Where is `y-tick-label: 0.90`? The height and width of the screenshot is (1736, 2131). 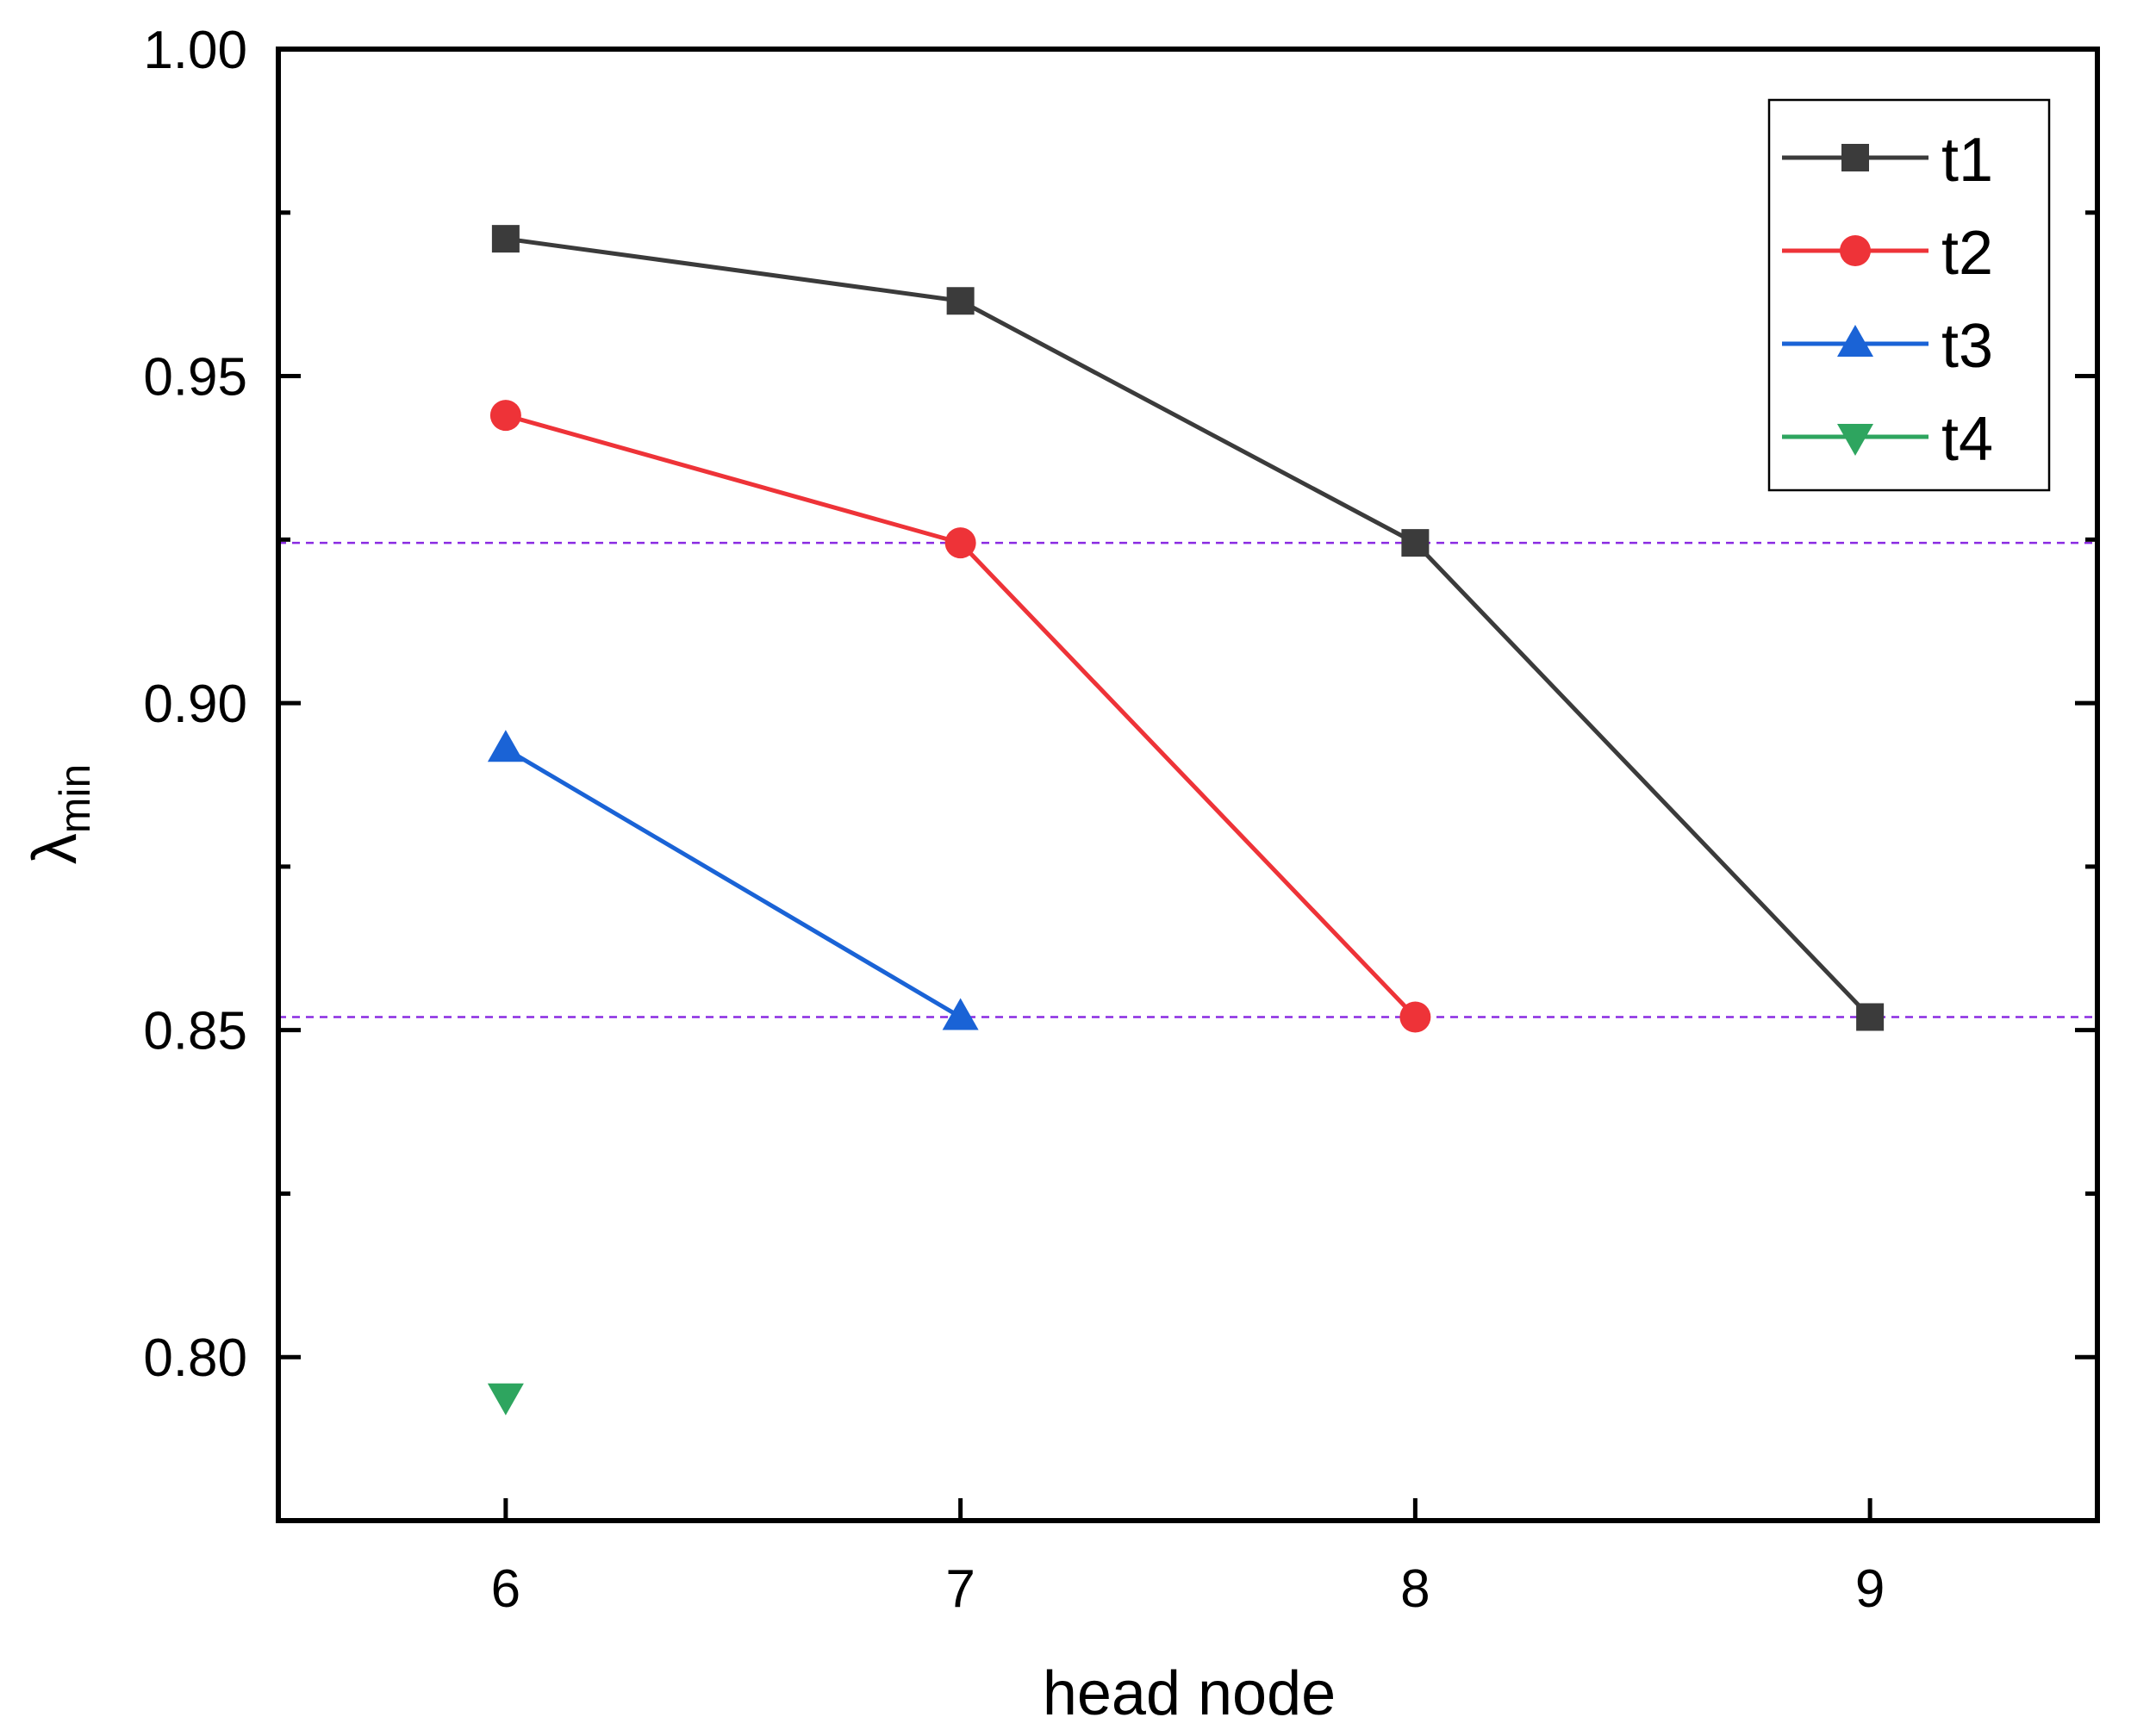 y-tick-label: 0.90 is located at coordinates (195, 705).